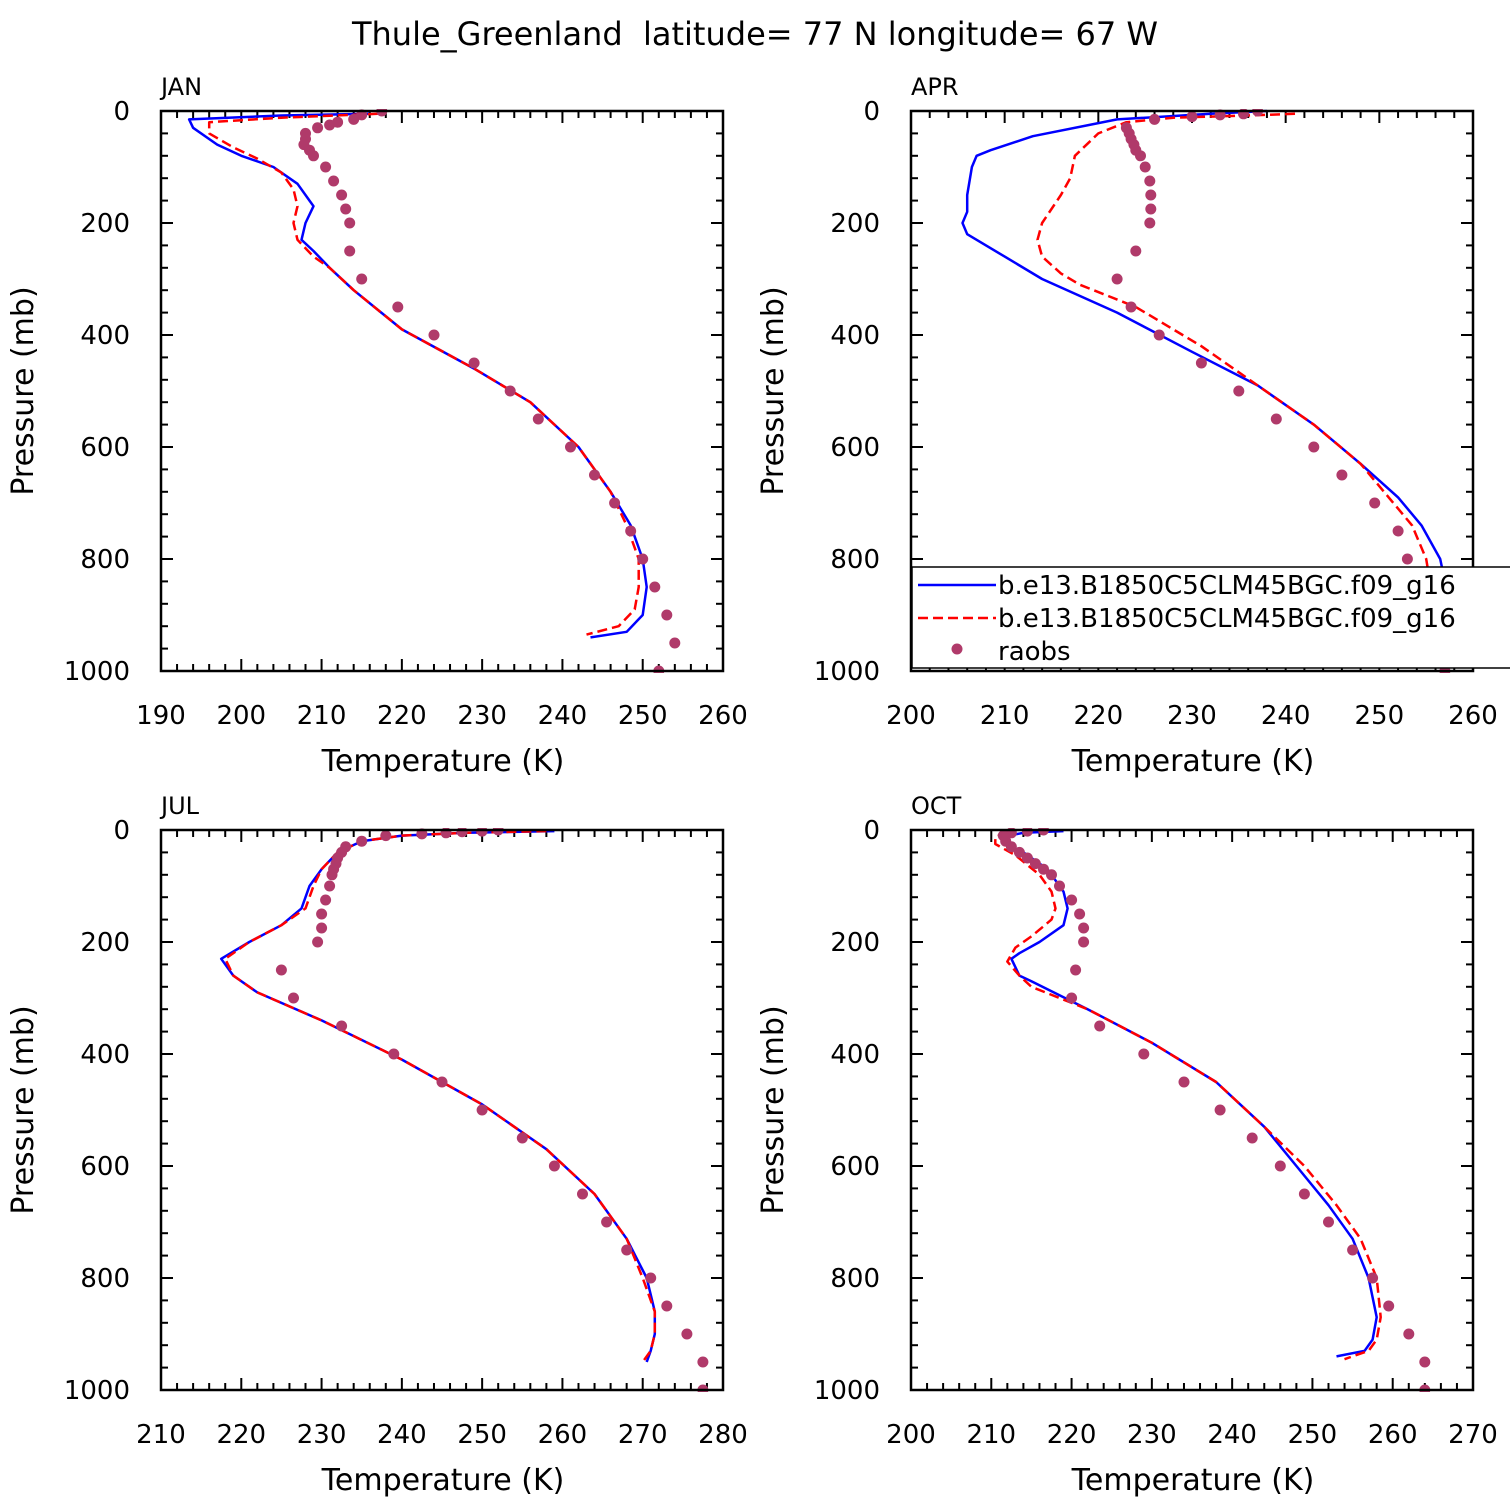 The height and width of the screenshot is (1510, 1510). Describe the element at coordinates (417, 375) in the screenshot. I see `model-series-solid` at that location.